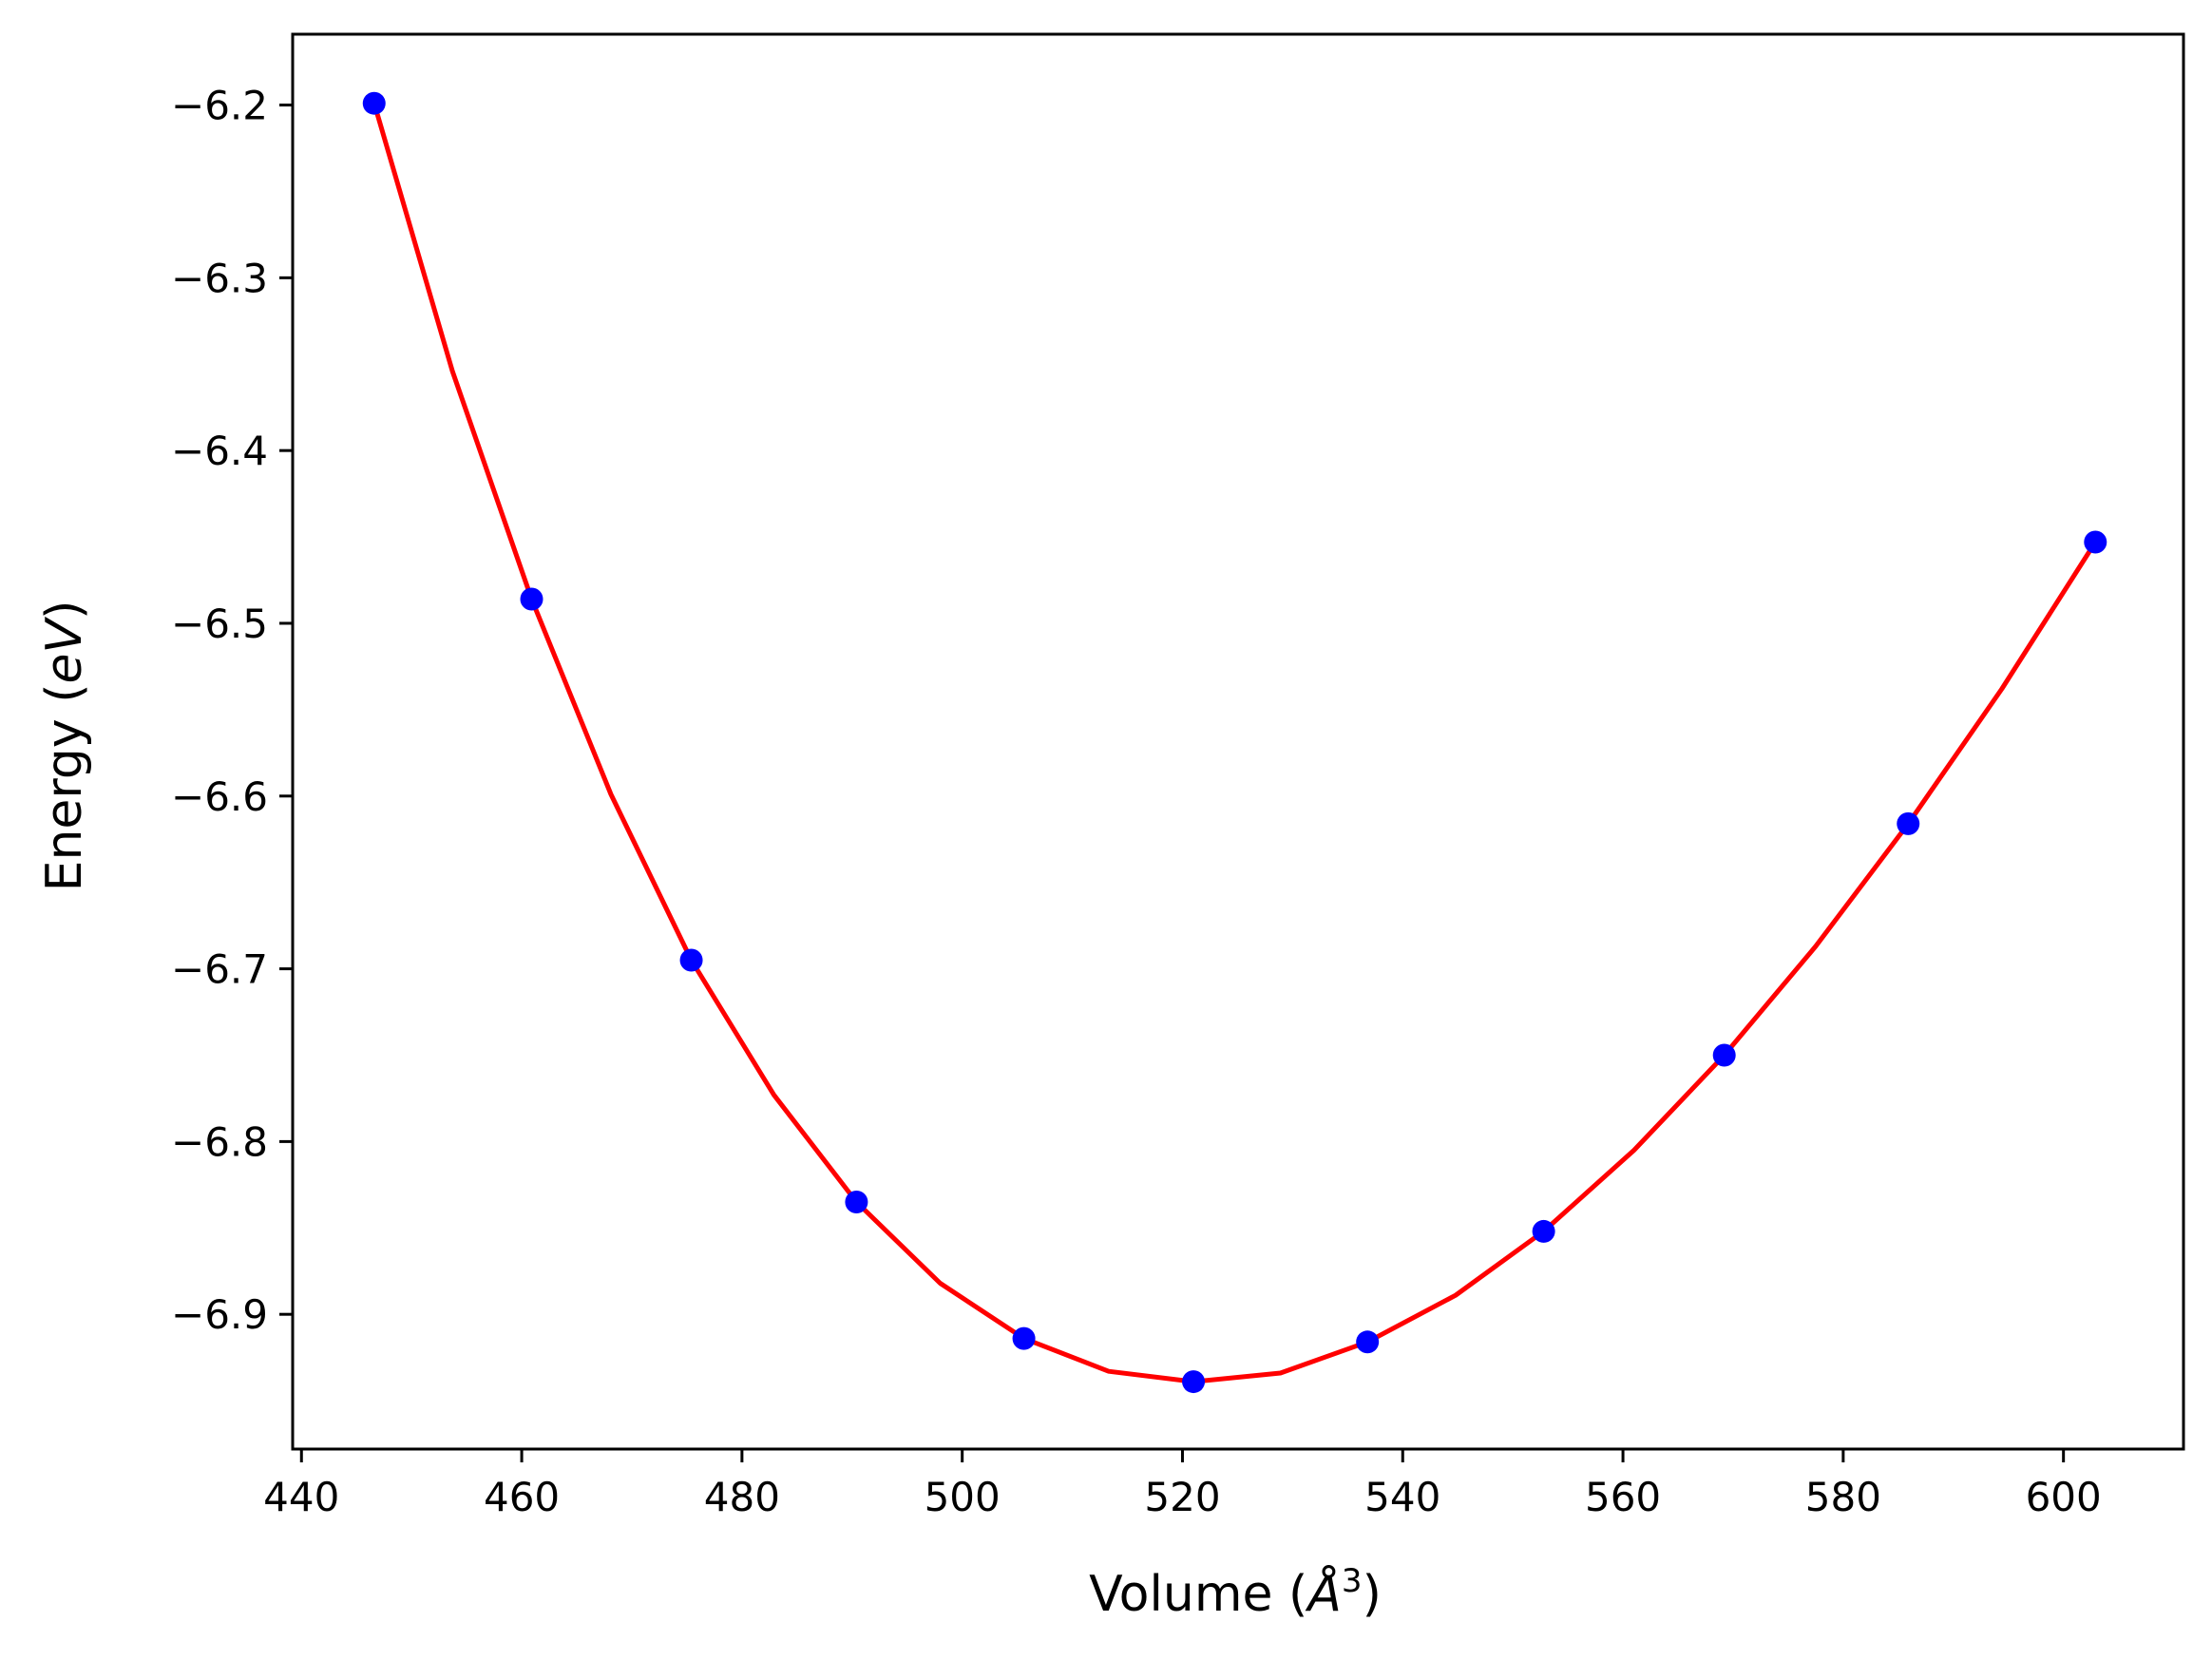 Image resolution: width=2212 pixels, height=1660 pixels. What do you see at coordinates (232, 710) in the screenshot?
I see `y-axis-ticks: −6.2 −6.3 −6.4 −6.5 −6.6 −6.7 −6.8 −6.9` at bounding box center [232, 710].